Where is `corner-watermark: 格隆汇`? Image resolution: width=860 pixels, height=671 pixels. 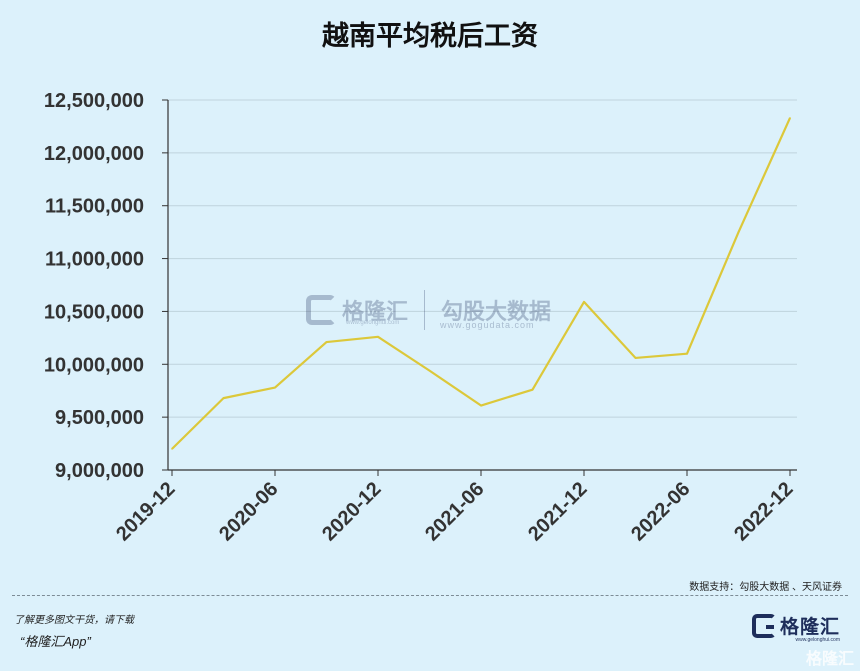 corner-watermark: 格隆汇 is located at coordinates (829, 659).